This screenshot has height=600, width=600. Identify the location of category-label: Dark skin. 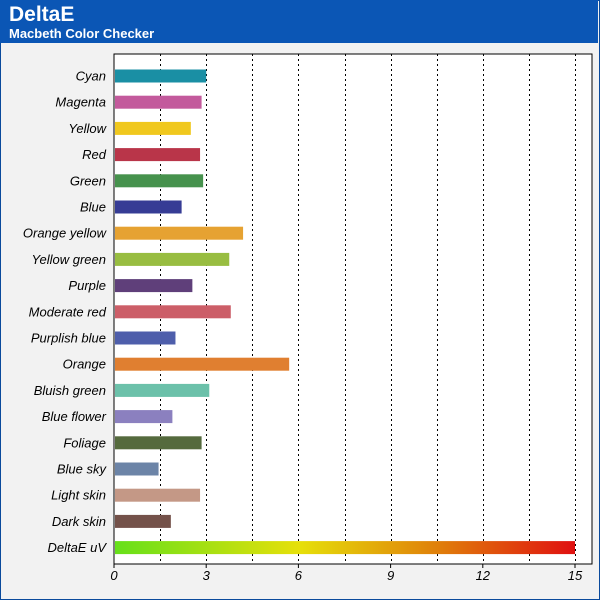
(79, 521).